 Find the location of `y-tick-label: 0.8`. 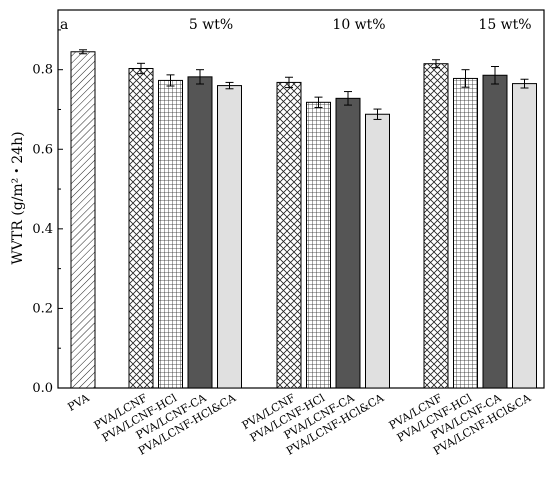

y-tick-label: 0.8 is located at coordinates (42, 70).